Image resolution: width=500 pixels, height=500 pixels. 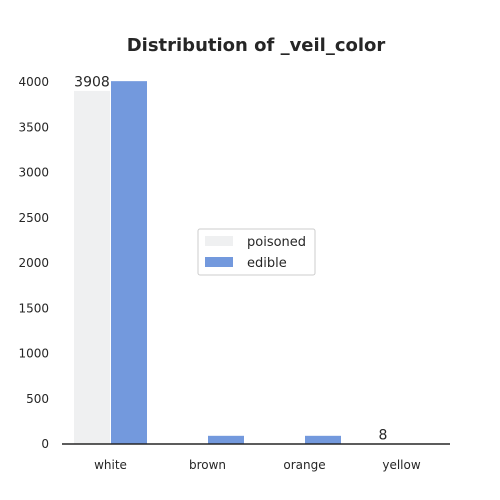 What do you see at coordinates (33, 218) in the screenshot?
I see `y-tick-label: 2500` at bounding box center [33, 218].